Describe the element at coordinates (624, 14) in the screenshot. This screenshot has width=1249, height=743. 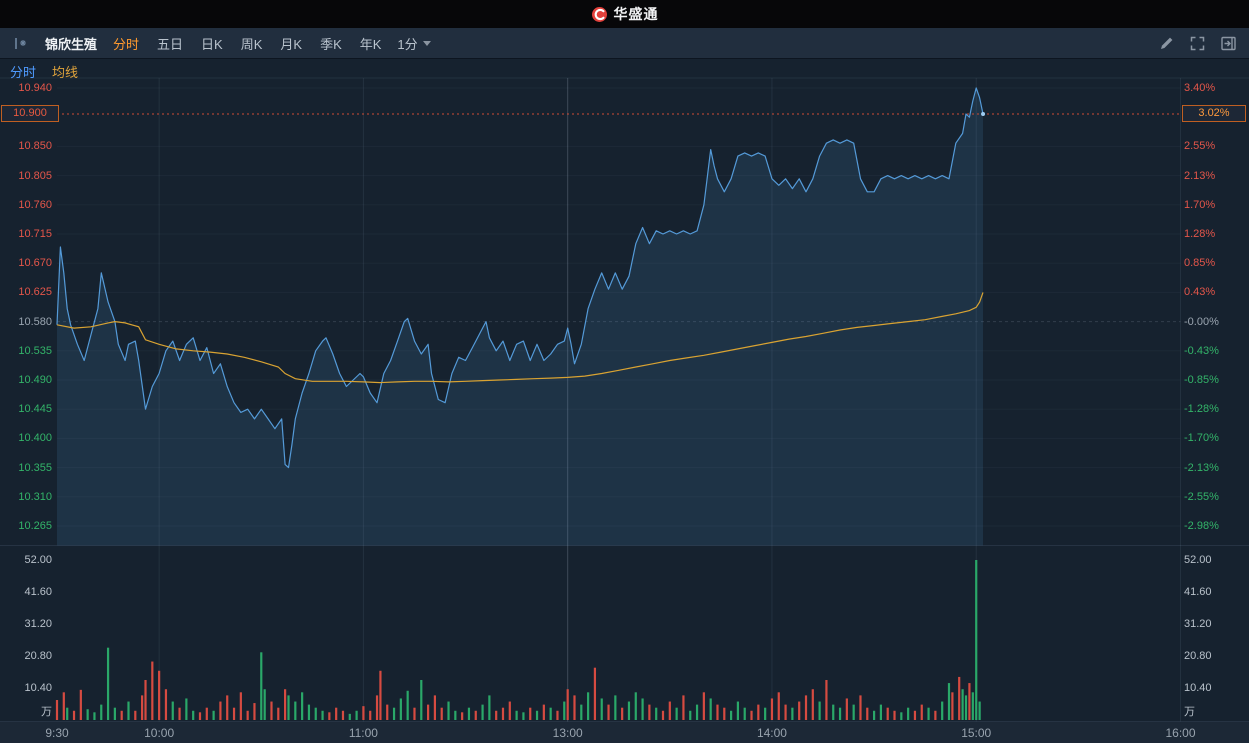
I see `app-header: 华盛通` at that location.